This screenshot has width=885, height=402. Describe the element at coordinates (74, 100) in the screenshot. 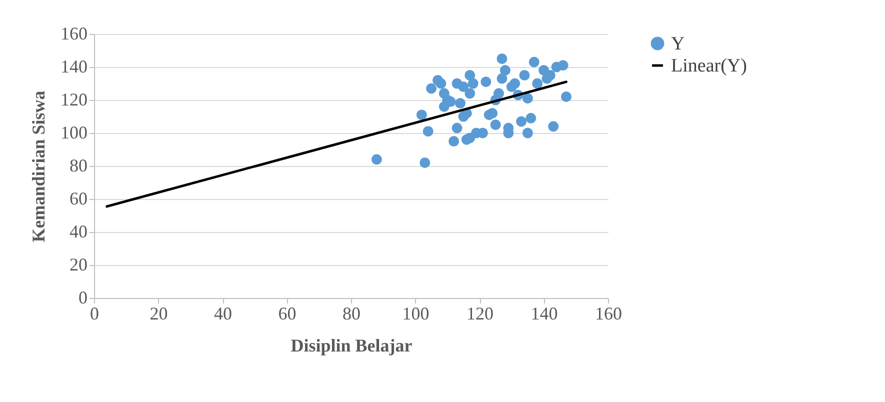

I see `y-tick-label: 120` at that location.